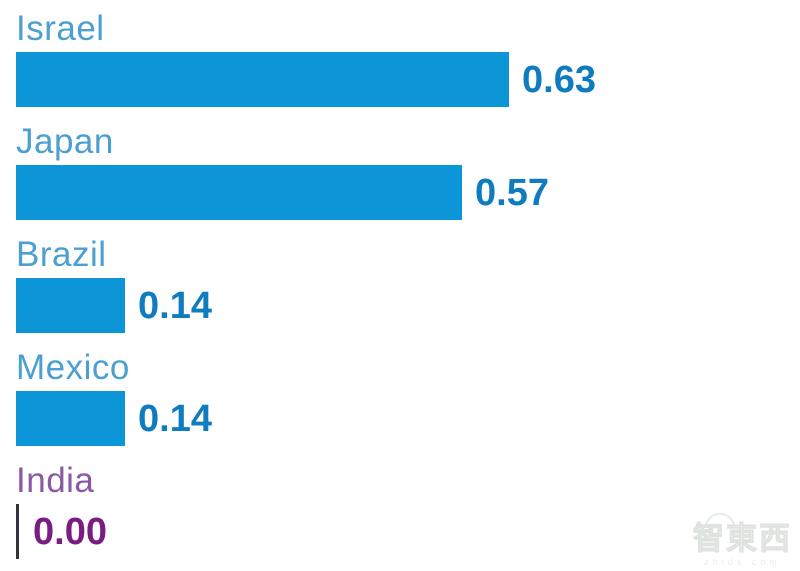  Describe the element at coordinates (408, 531) in the screenshot. I see `bar-row: 0.00` at that location.